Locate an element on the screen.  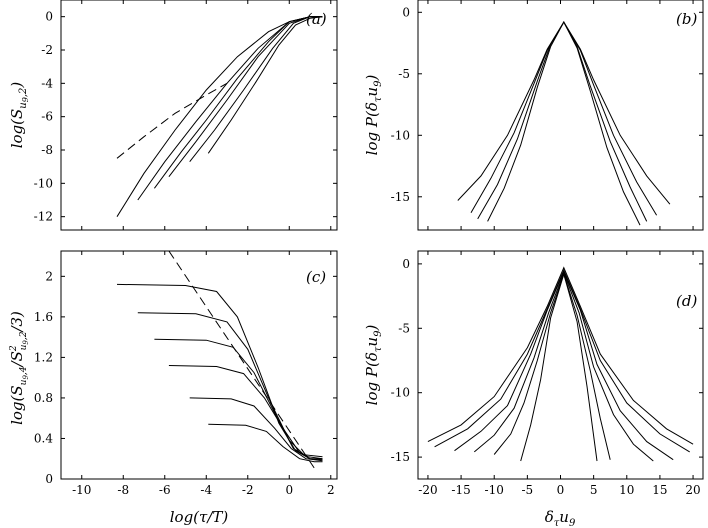
x-tick-label: -2 is located at coordinates (248, 490).